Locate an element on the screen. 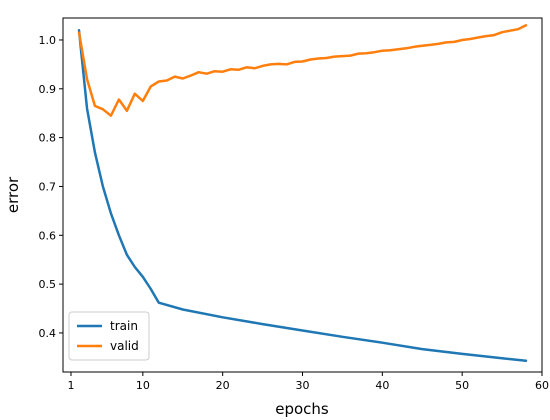 This screenshot has height=420, width=550. legend-label-train: train is located at coordinates (124, 326).